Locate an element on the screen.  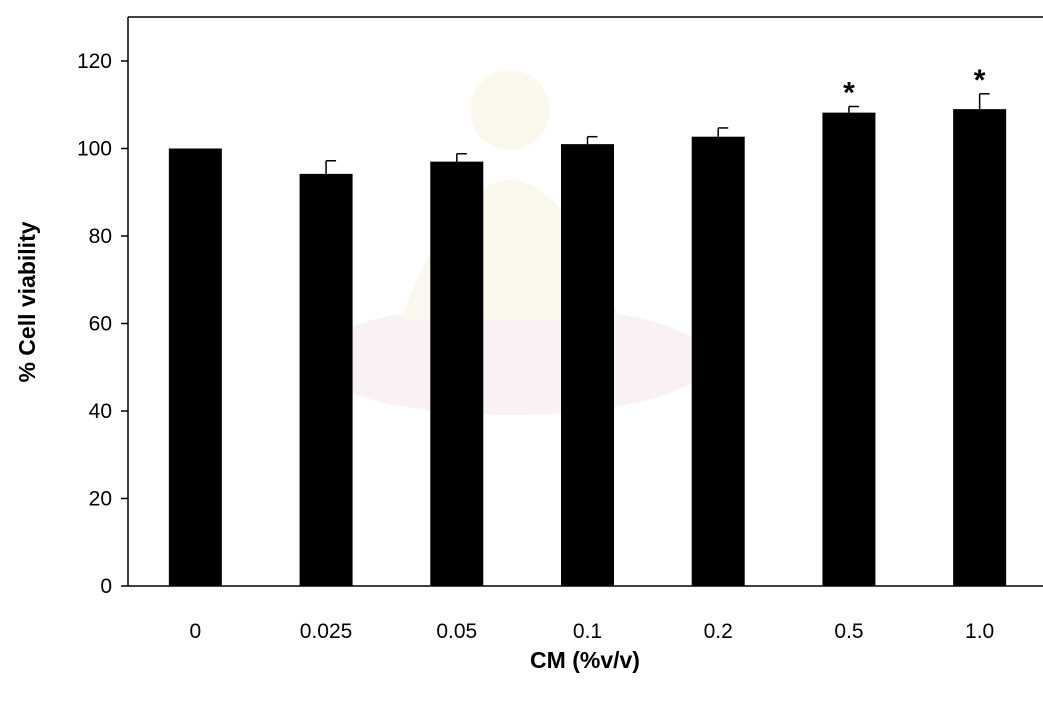
x-axis-title: CM (%v/v) is located at coordinates (585, 660).